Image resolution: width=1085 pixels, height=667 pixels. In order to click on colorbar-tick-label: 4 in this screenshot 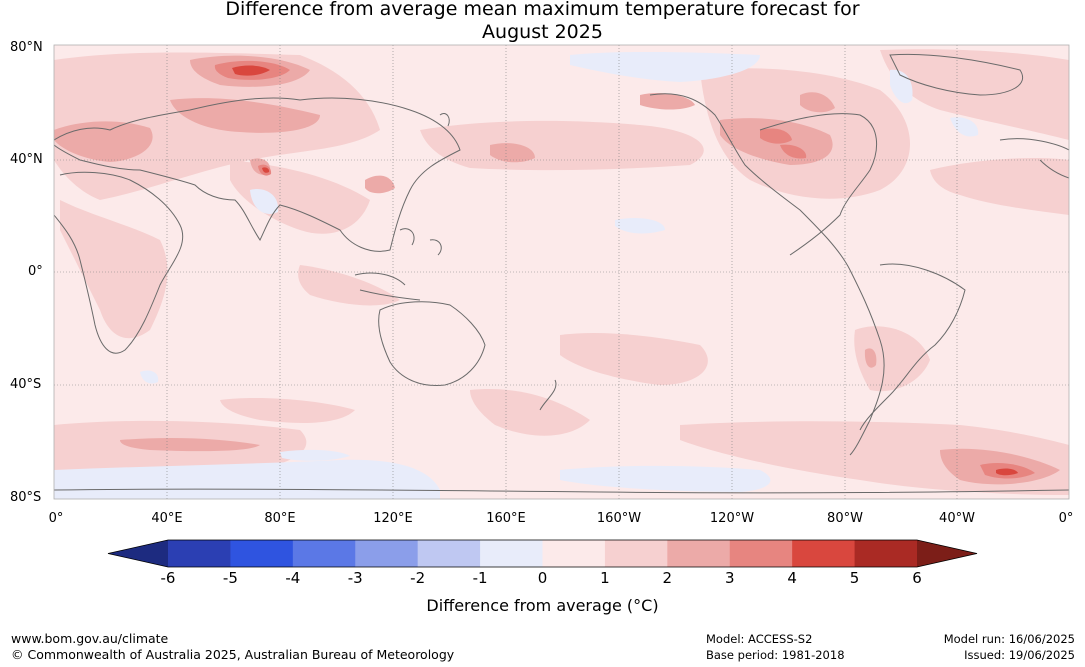, I will do `click(792, 578)`.